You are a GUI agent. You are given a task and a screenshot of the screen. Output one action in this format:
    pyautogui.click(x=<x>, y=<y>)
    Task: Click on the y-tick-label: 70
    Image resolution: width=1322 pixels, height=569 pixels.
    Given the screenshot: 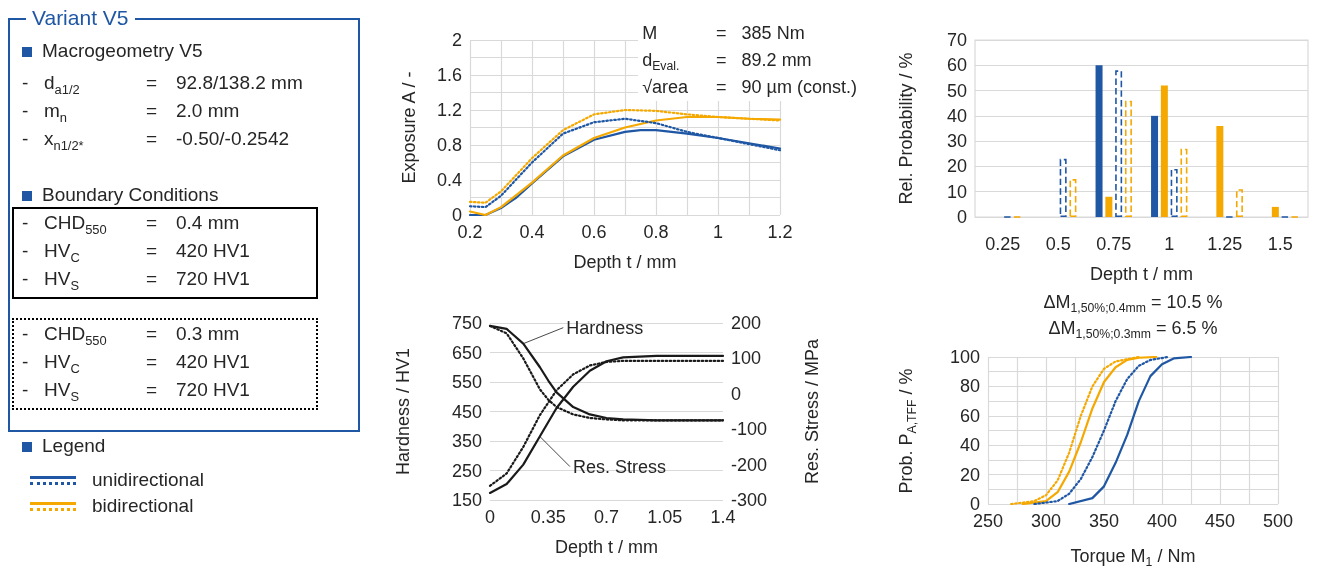 What is the action you would take?
    pyautogui.click(x=956, y=40)
    